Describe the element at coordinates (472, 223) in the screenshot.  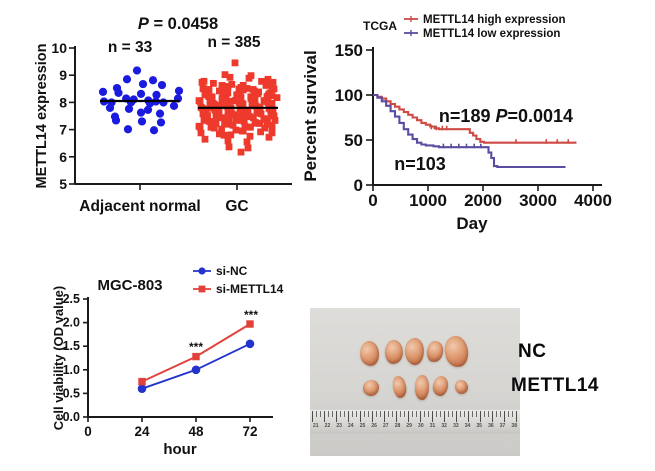
I see `x-axis-title: Day` at that location.